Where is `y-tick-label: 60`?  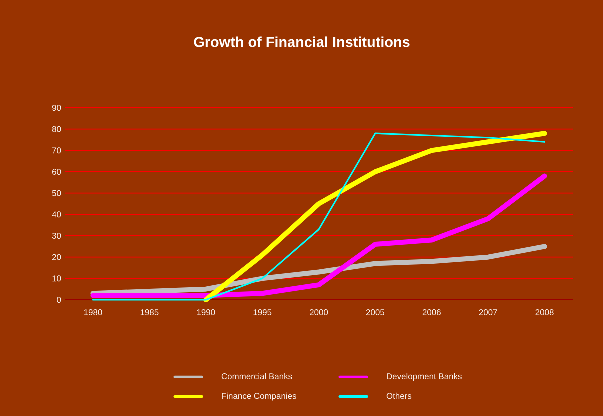 y-tick-label: 60 is located at coordinates (57, 172).